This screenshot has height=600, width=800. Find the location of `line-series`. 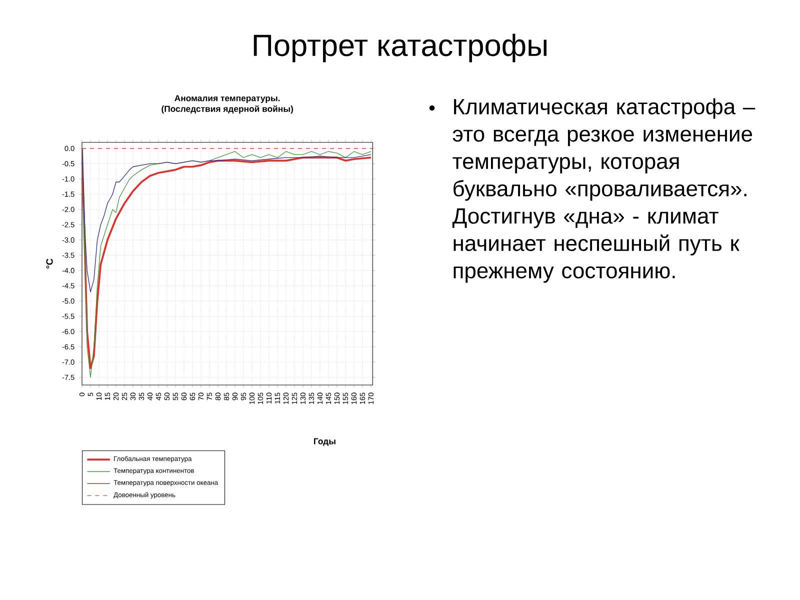

line-series is located at coordinates (227, 220).